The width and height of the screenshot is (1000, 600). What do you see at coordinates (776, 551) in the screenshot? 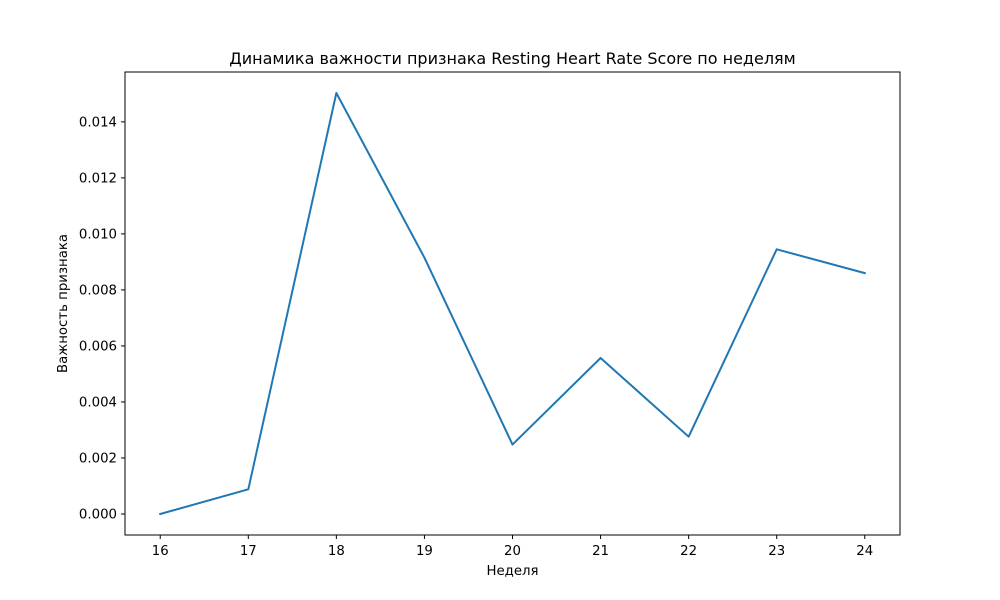
I see `x-tick-label: 23` at bounding box center [776, 551].